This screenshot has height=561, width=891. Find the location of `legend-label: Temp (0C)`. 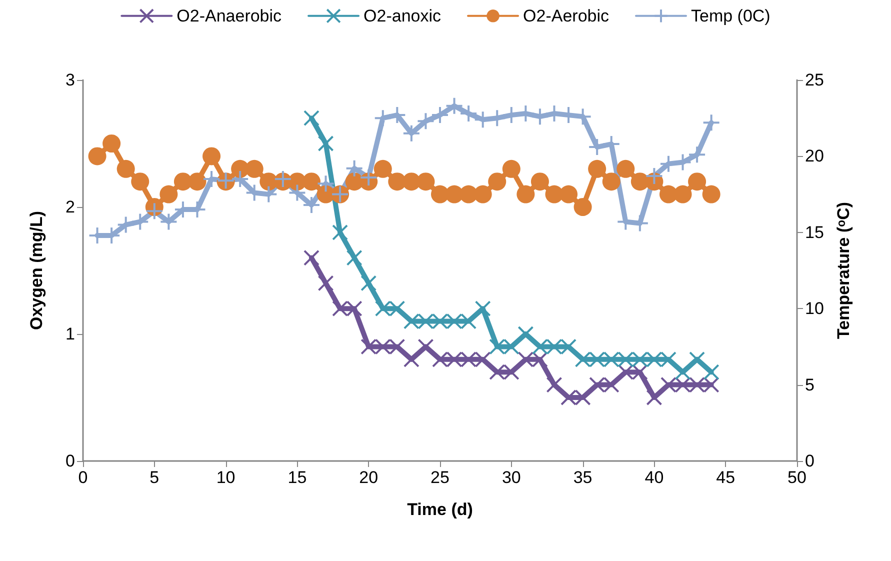

legend-label: Temp (0C) is located at coordinates (730, 16).